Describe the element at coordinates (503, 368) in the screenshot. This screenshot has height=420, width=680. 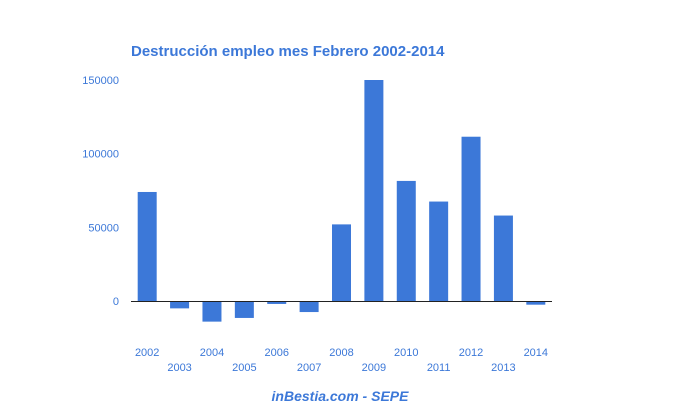
I see `x-tick-label: 2013` at that location.